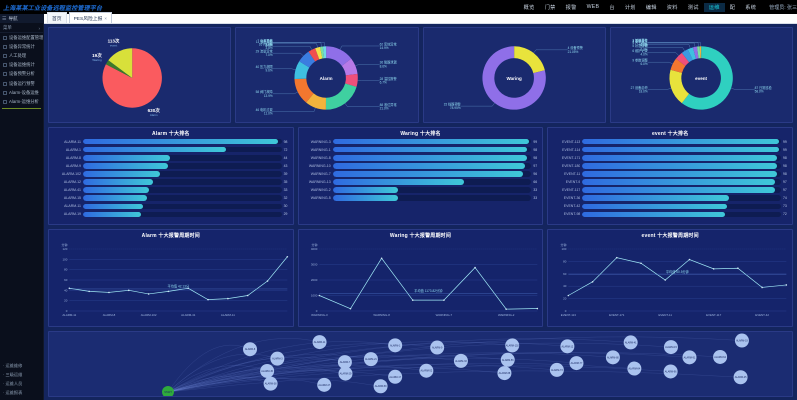 The width and height of the screenshot is (797, 400). What do you see at coordinates (57, 17) in the screenshot?
I see `tab-0: 首页` at bounding box center [57, 17].